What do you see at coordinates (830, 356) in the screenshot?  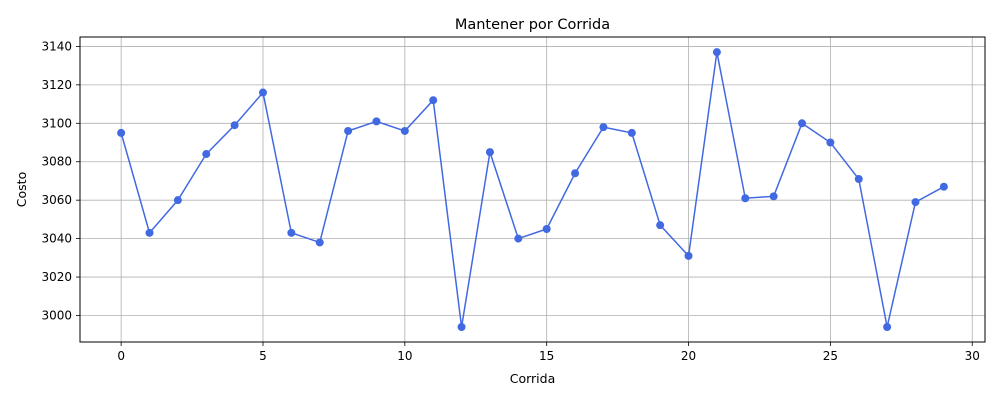 I see `x-tick-label: 25` at bounding box center [830, 356].